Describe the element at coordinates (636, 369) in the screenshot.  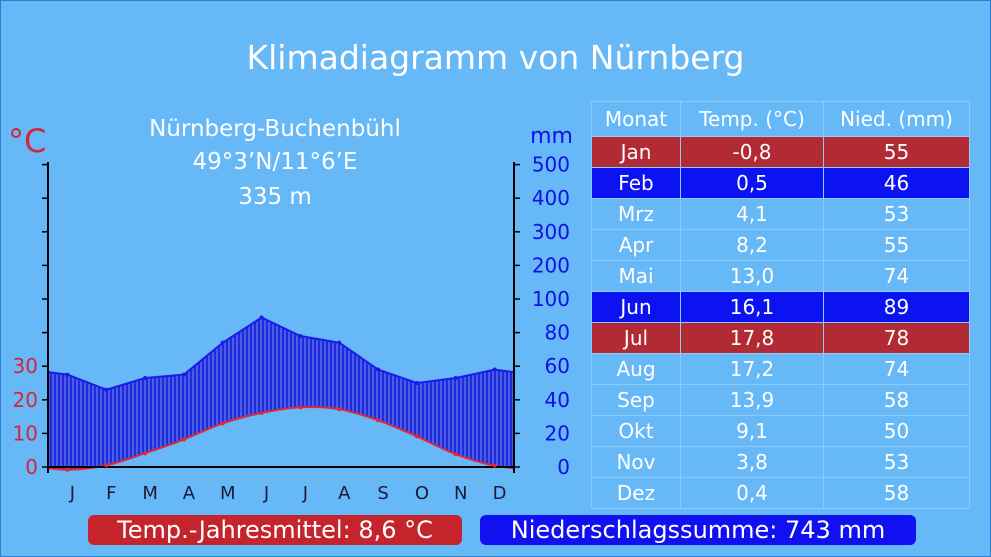
I see `cell-month: Aug` at that location.